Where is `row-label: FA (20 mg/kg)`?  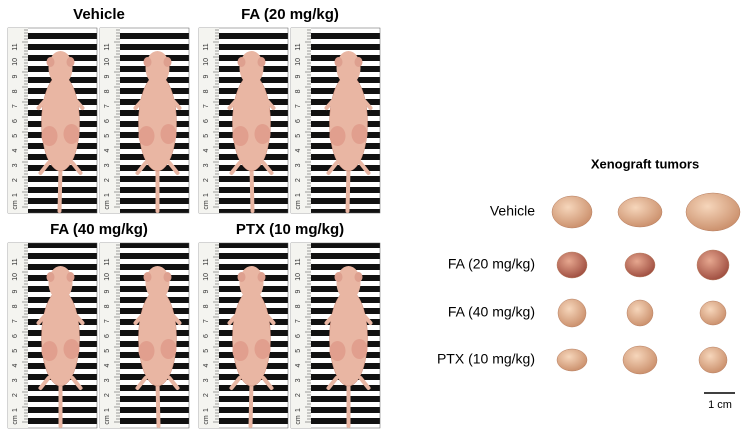 row-label: FA (20 mg/kg) is located at coordinates (491, 264).